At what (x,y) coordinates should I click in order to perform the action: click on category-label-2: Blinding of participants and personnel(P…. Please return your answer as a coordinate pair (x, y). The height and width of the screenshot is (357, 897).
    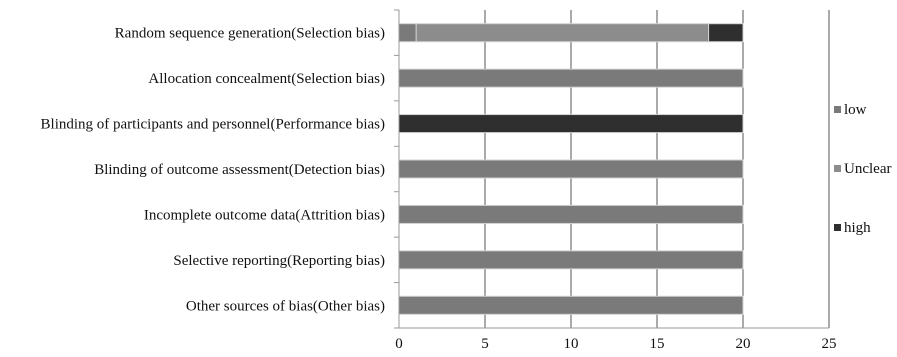
    Looking at the image, I should click on (213, 125).